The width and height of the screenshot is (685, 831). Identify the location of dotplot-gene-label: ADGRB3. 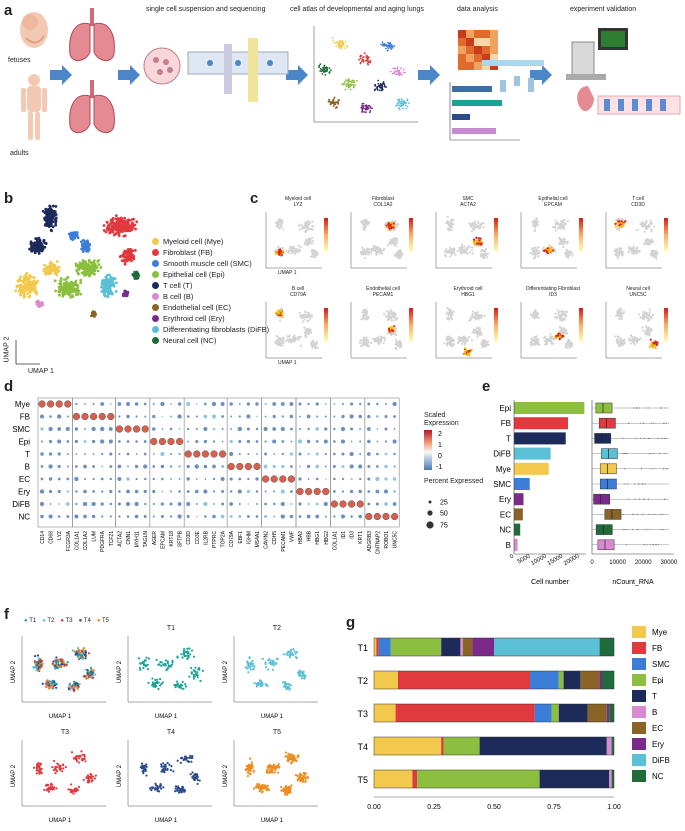
(370, 541).